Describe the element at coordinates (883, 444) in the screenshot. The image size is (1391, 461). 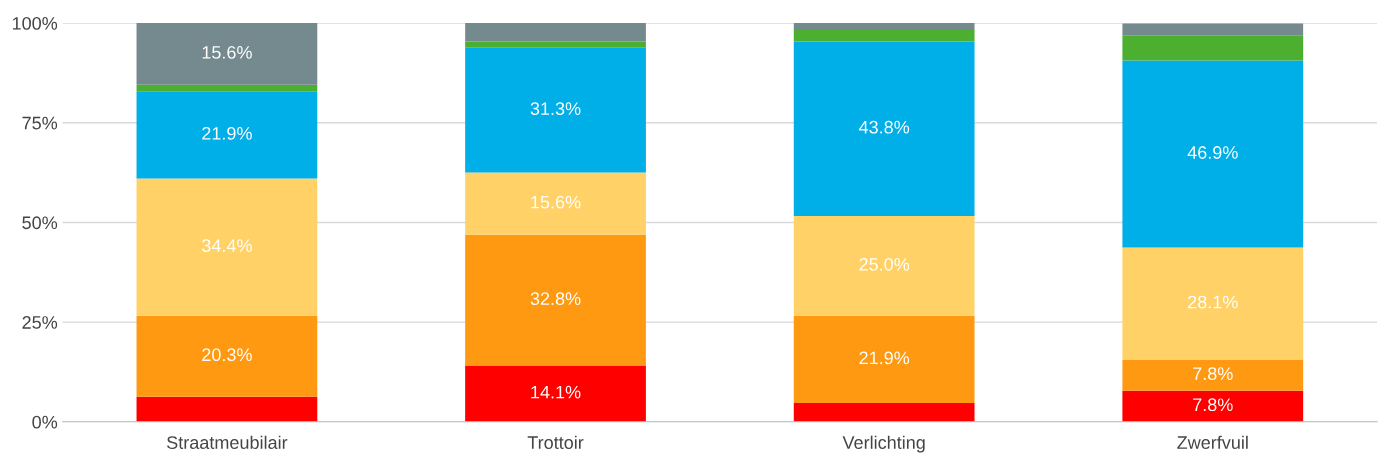
I see `x-tick-label: Verlichting` at that location.